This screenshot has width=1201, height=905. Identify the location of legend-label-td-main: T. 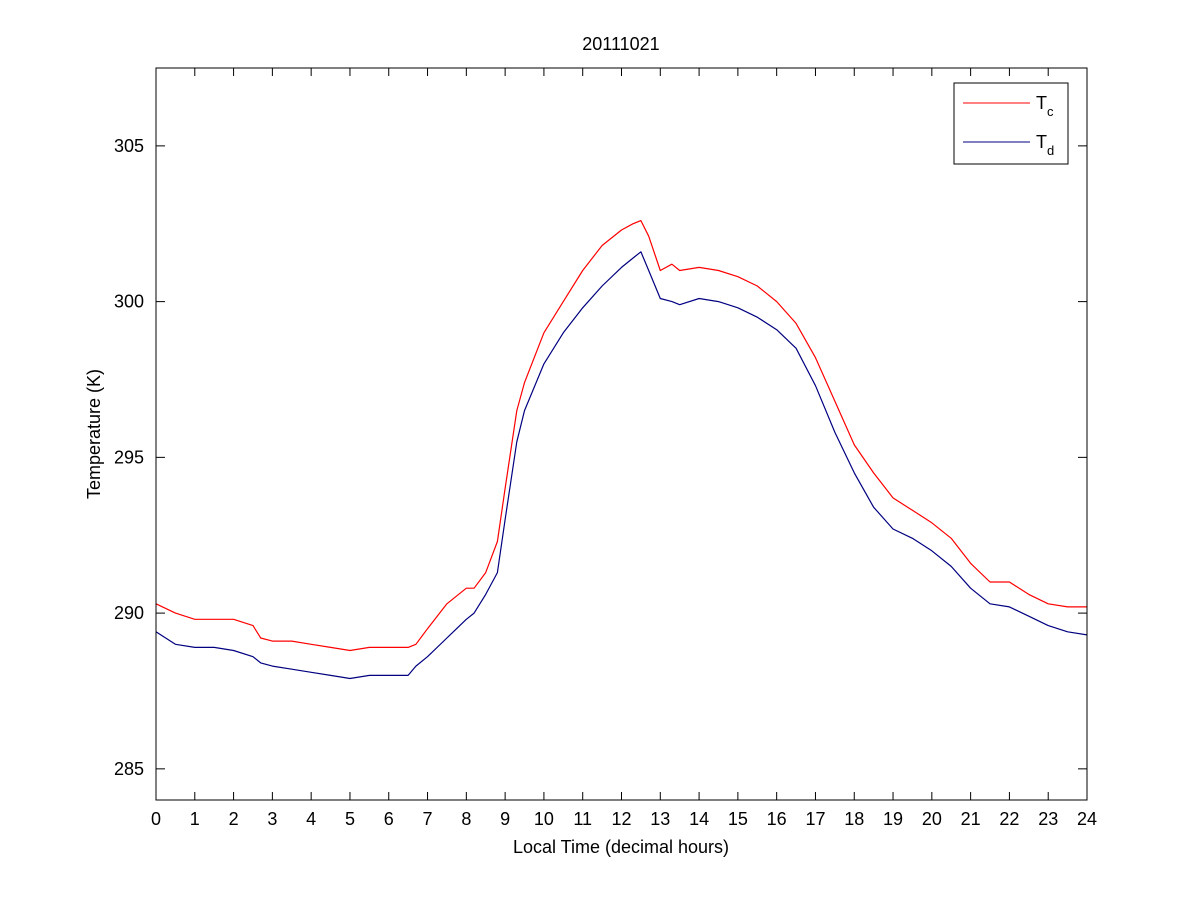
(1041, 142).